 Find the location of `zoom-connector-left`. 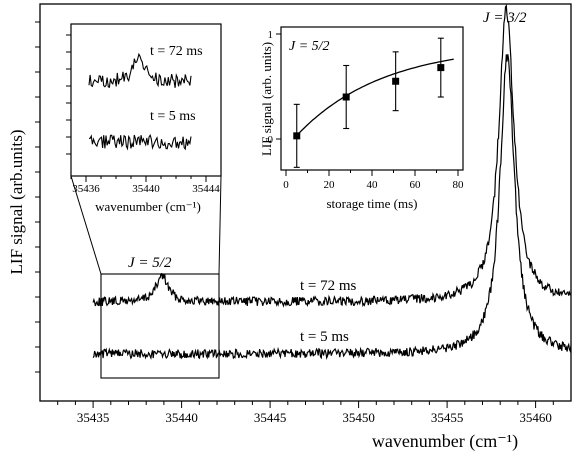

zoom-connector-left is located at coordinates (86, 225).